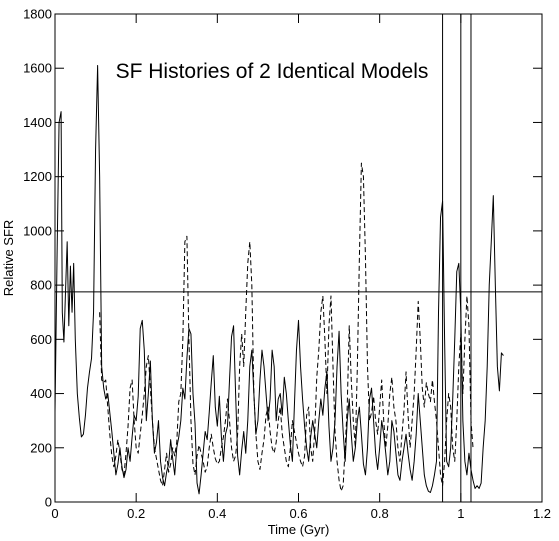 The width and height of the screenshot is (559, 541). Describe the element at coordinates (542, 513) in the screenshot. I see `x-tick-label: 1.2` at that location.